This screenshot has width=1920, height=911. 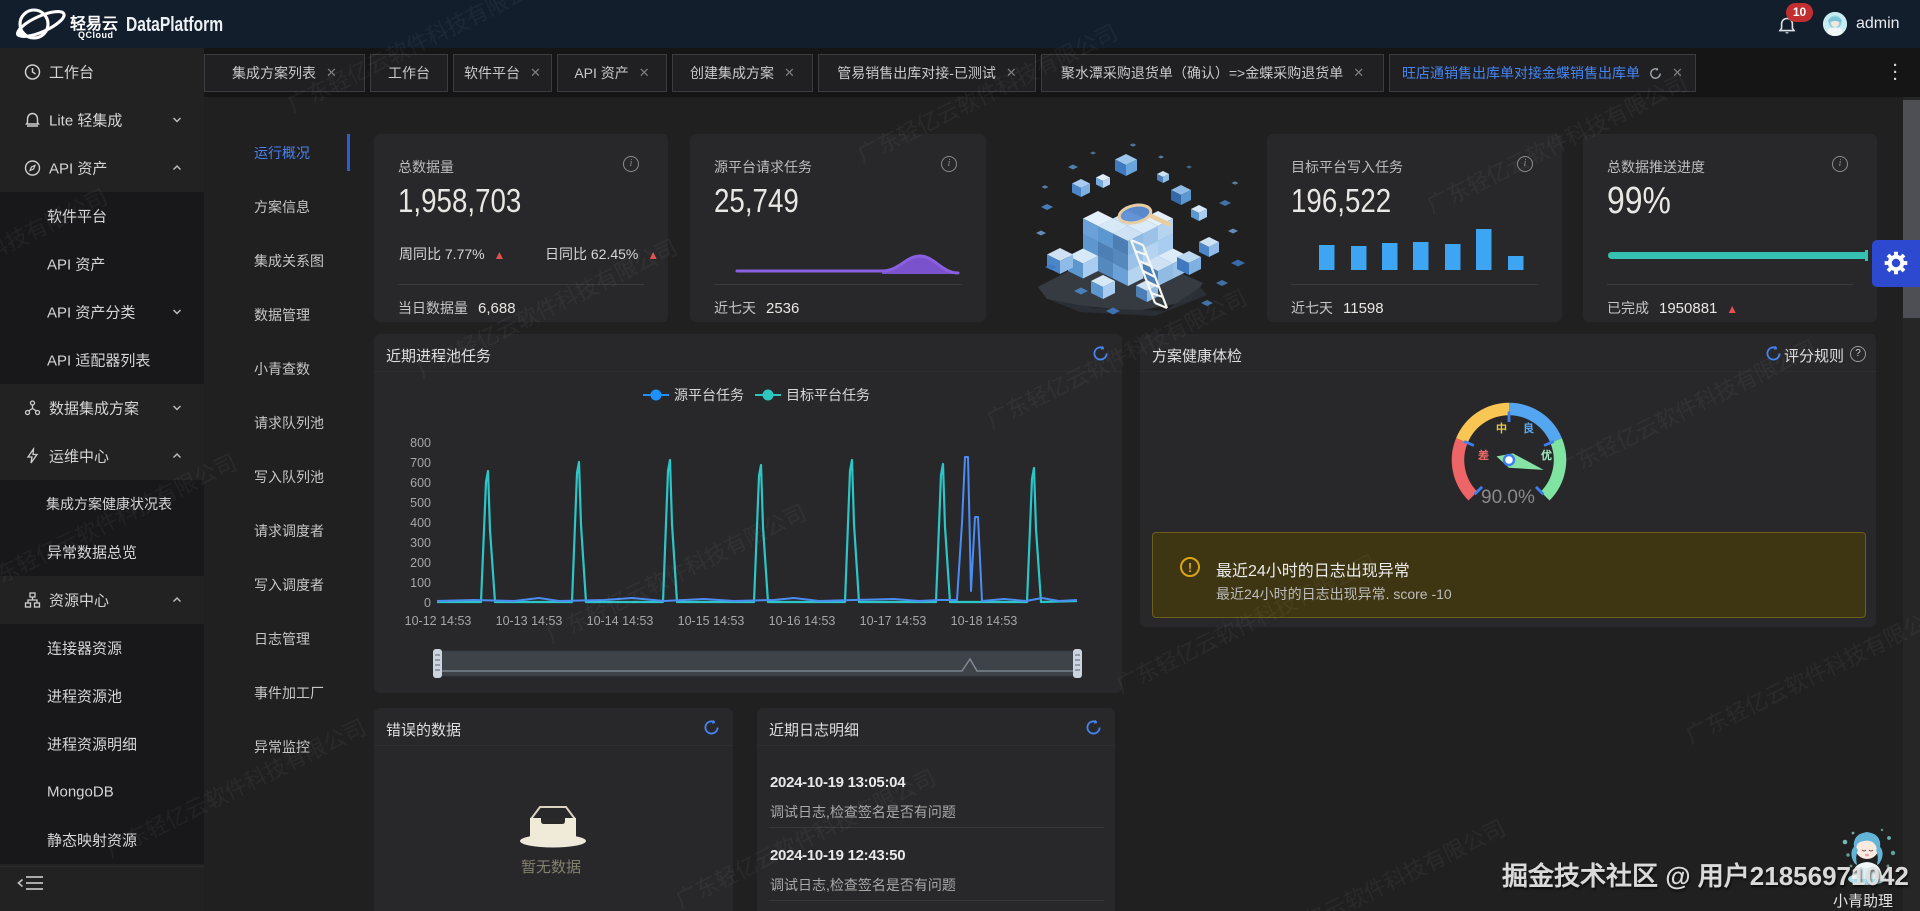 I want to click on svg-text: 10-12 14:53, so click(x=438, y=621).